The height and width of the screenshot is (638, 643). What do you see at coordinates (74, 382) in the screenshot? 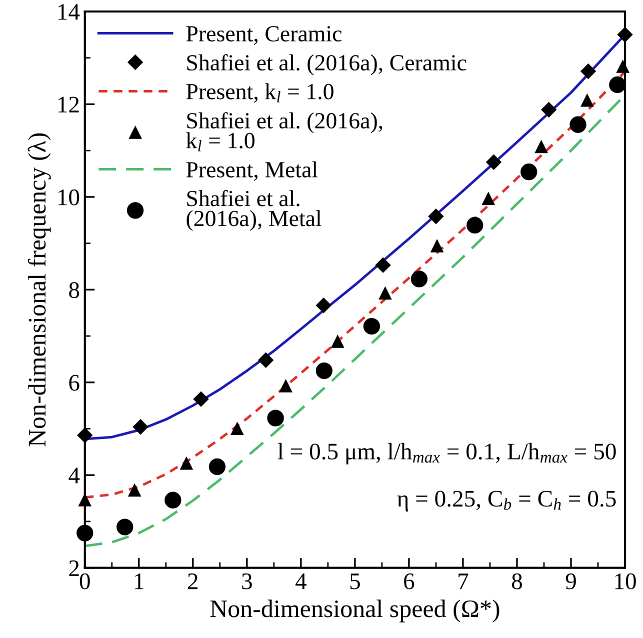
I see `y-tick-label: 6` at bounding box center [74, 382].